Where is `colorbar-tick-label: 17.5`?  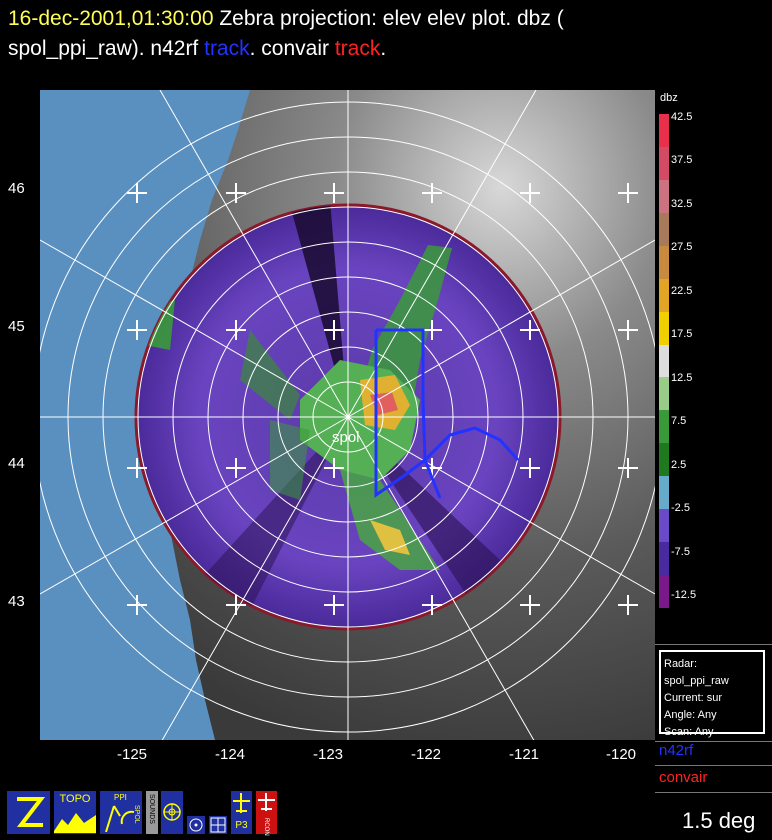
colorbar-tick-label: 17.5 is located at coordinates (682, 334).